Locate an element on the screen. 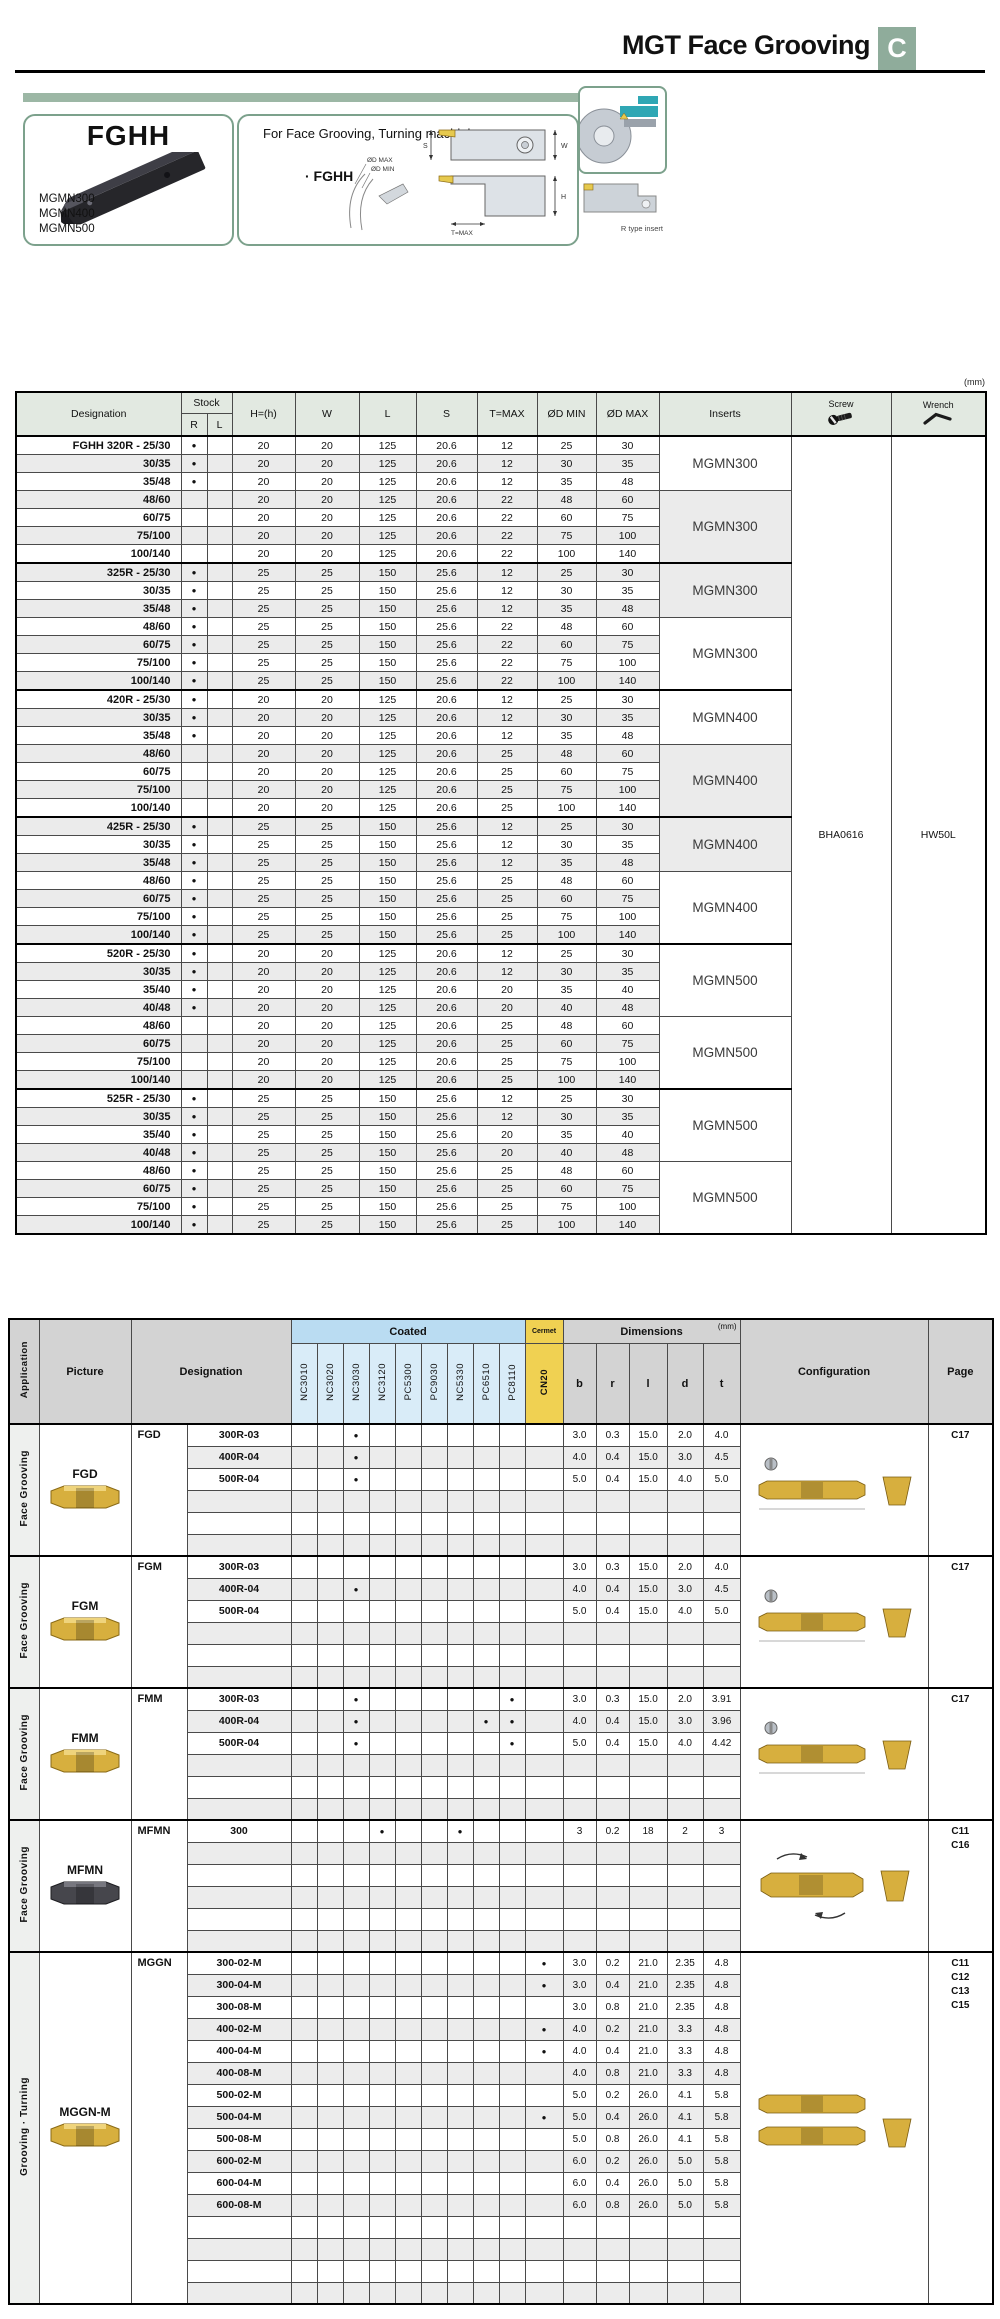 Image resolution: width=1000 pixels, height=2319 pixels. size-cell: 500-02-M is located at coordinates (239, 2095).